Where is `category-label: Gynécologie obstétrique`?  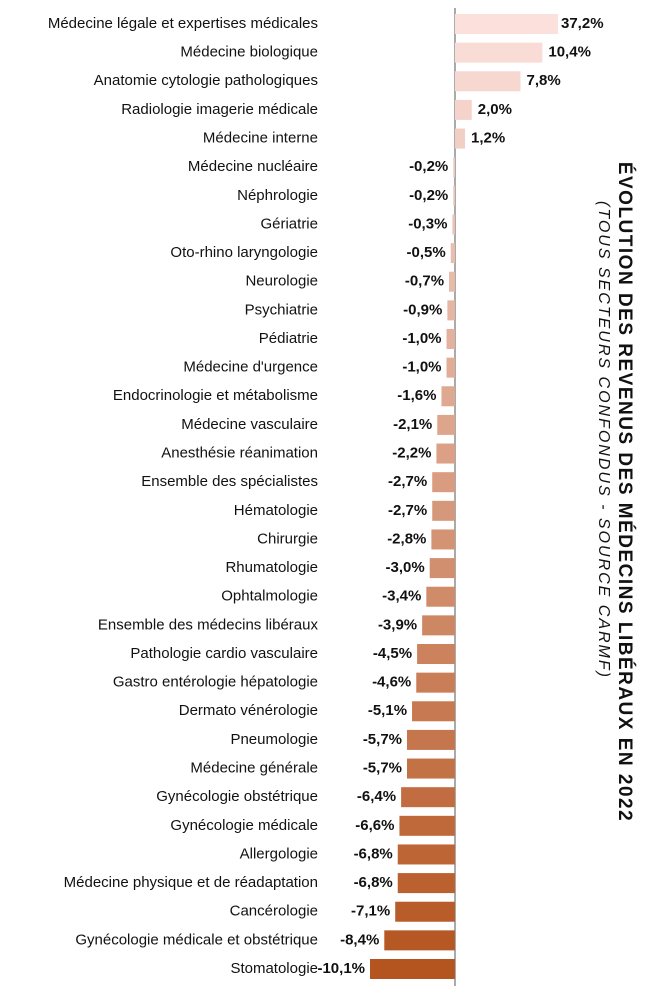
category-label: Gynécologie obstétrique is located at coordinates (237, 796).